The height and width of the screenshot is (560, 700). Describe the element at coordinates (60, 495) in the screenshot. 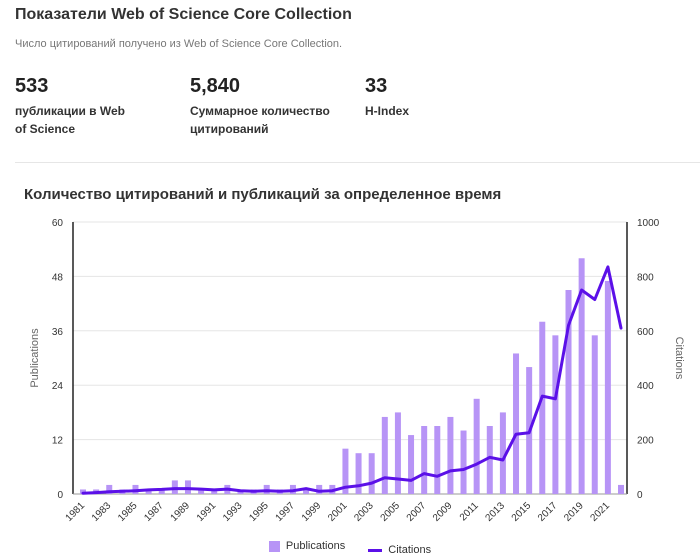

I see `y-tick-label: 0` at that location.